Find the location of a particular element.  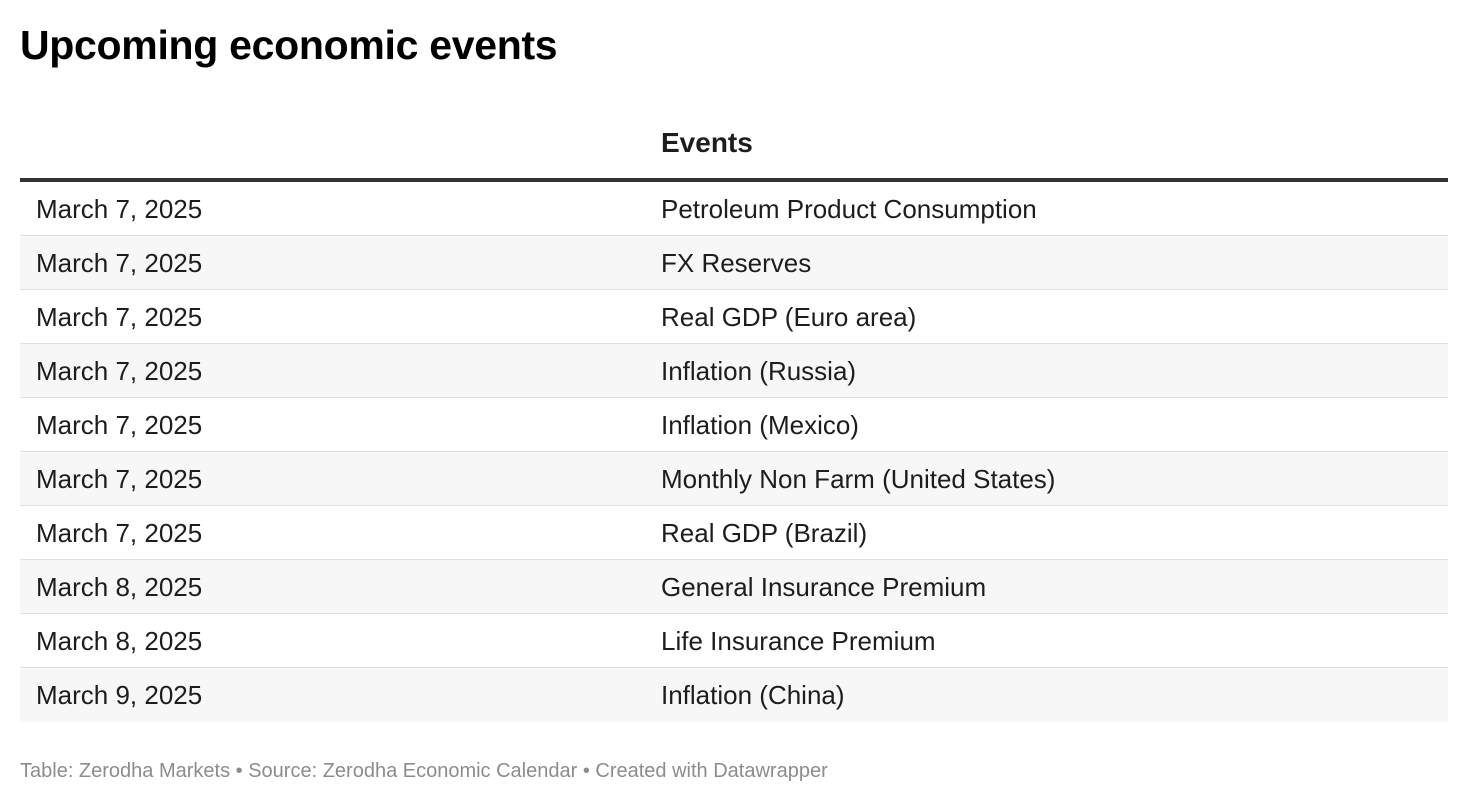

table-row: March 7, 2025 Real GDP (Euro area) is located at coordinates (734, 317).